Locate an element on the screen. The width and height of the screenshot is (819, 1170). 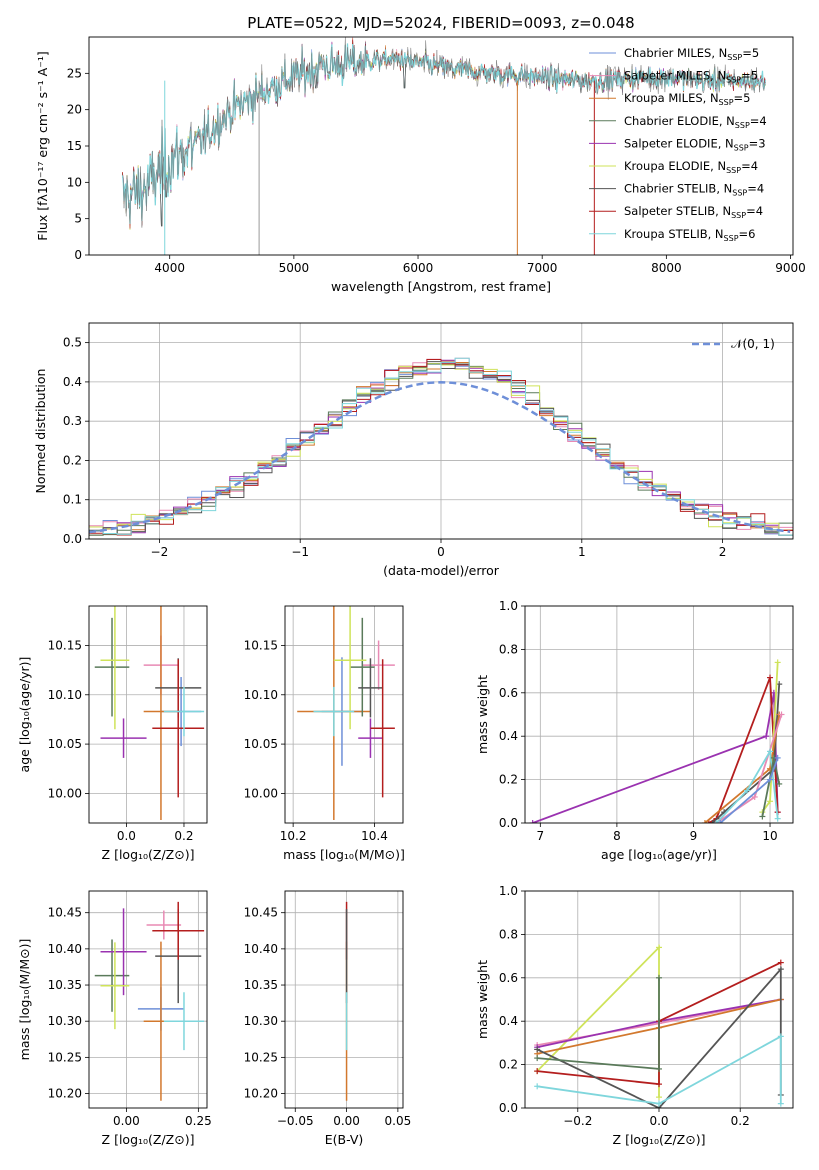
y-tick-label: 15 is located at coordinates (74, 146).